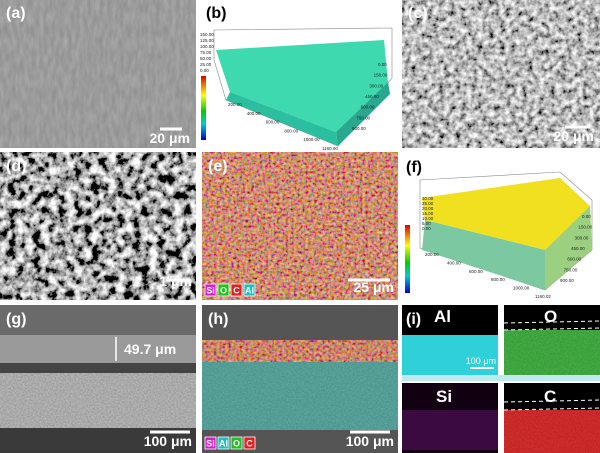  Describe the element at coordinates (428, 213) in the screenshot. I see `colorbar-tick-label: 15.00` at that location.